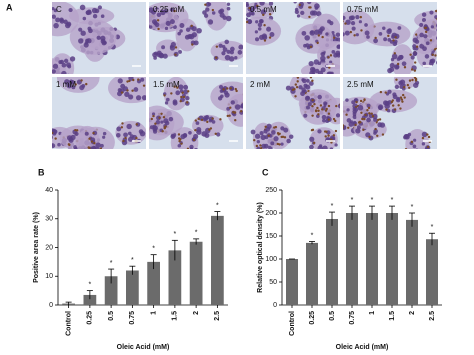  Describe the element at coordinates (196, 273) in the screenshot. I see `bar` at that location.